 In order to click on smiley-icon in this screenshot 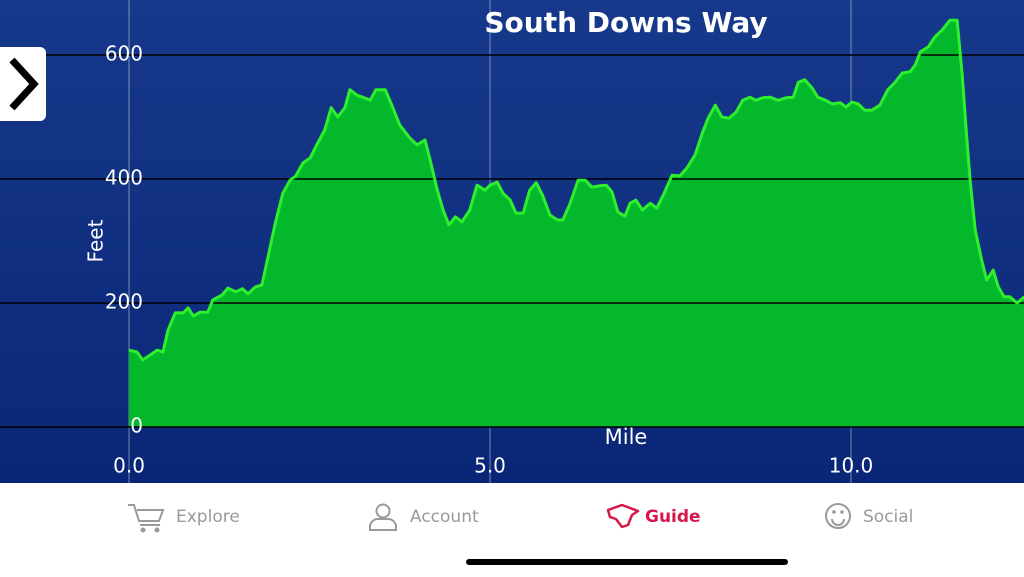, I will do `click(838, 516)`.